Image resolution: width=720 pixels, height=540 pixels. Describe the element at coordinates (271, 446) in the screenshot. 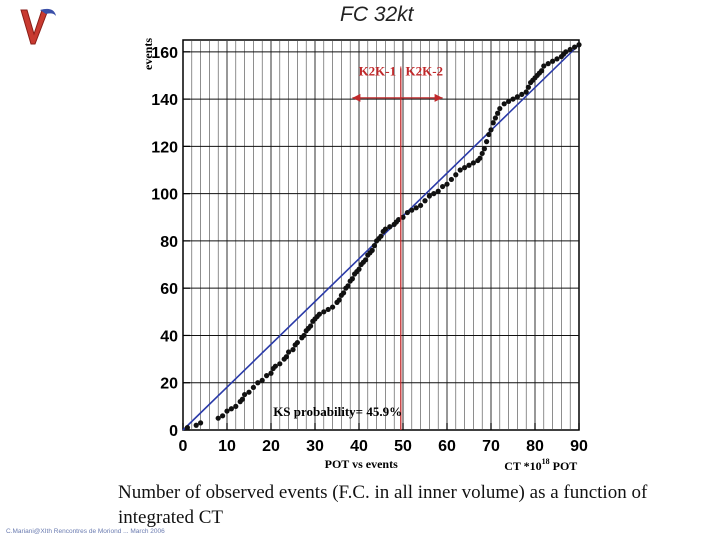

I see `x-tick-label: 20` at that location.